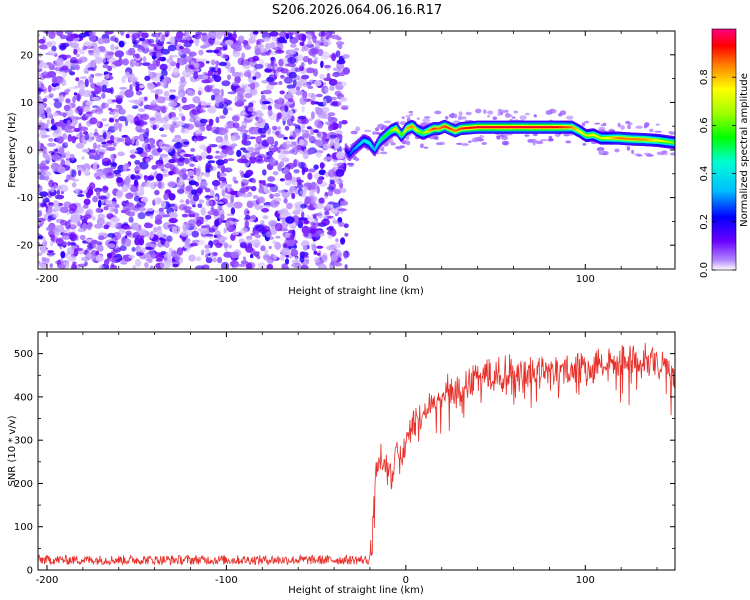  I want to click on snr-y-label: SNR (10 * v/v), so click(12, 450).